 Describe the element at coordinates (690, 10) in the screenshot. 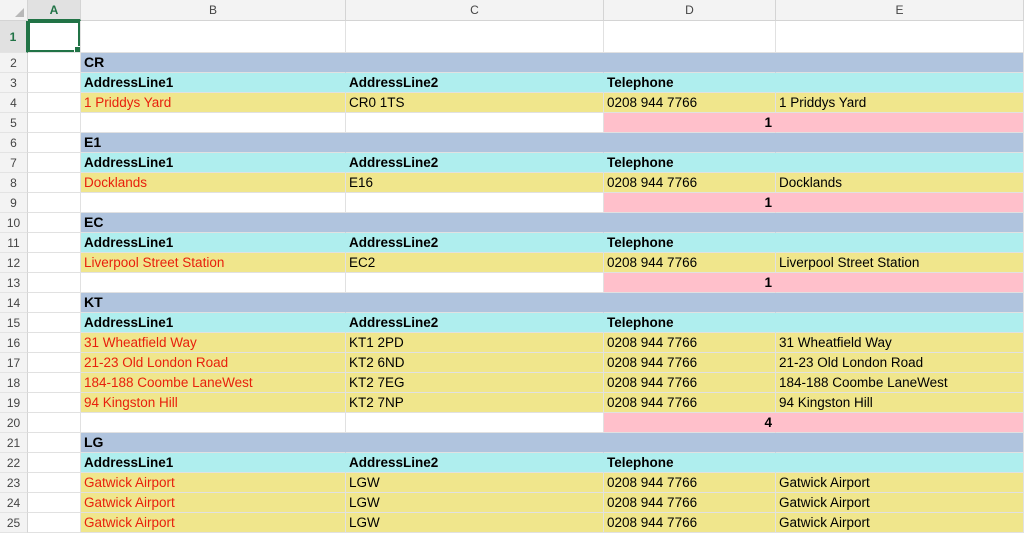

I see `column-header-d: D` at that location.